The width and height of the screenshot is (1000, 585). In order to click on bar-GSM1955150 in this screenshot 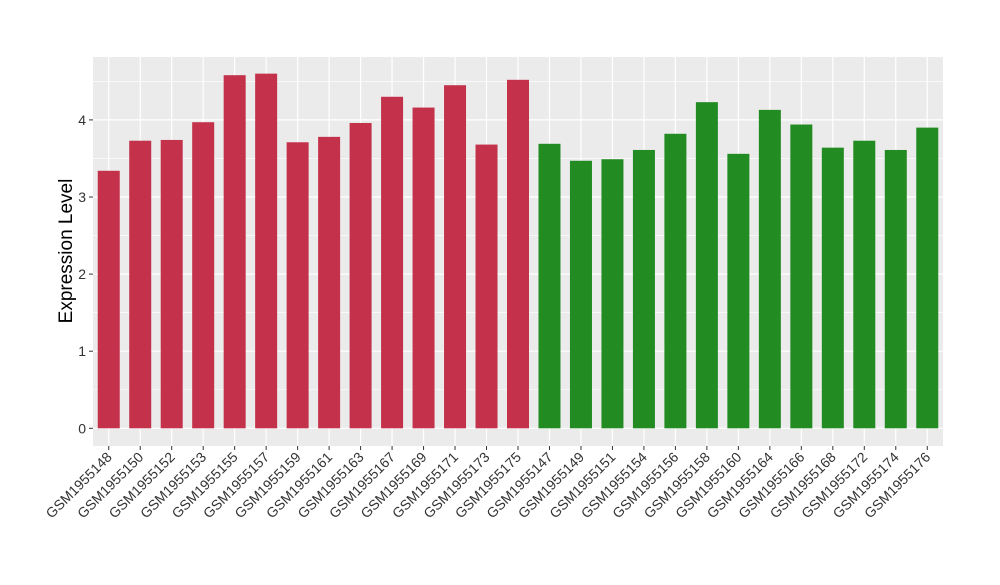, I will do `click(140, 284)`.